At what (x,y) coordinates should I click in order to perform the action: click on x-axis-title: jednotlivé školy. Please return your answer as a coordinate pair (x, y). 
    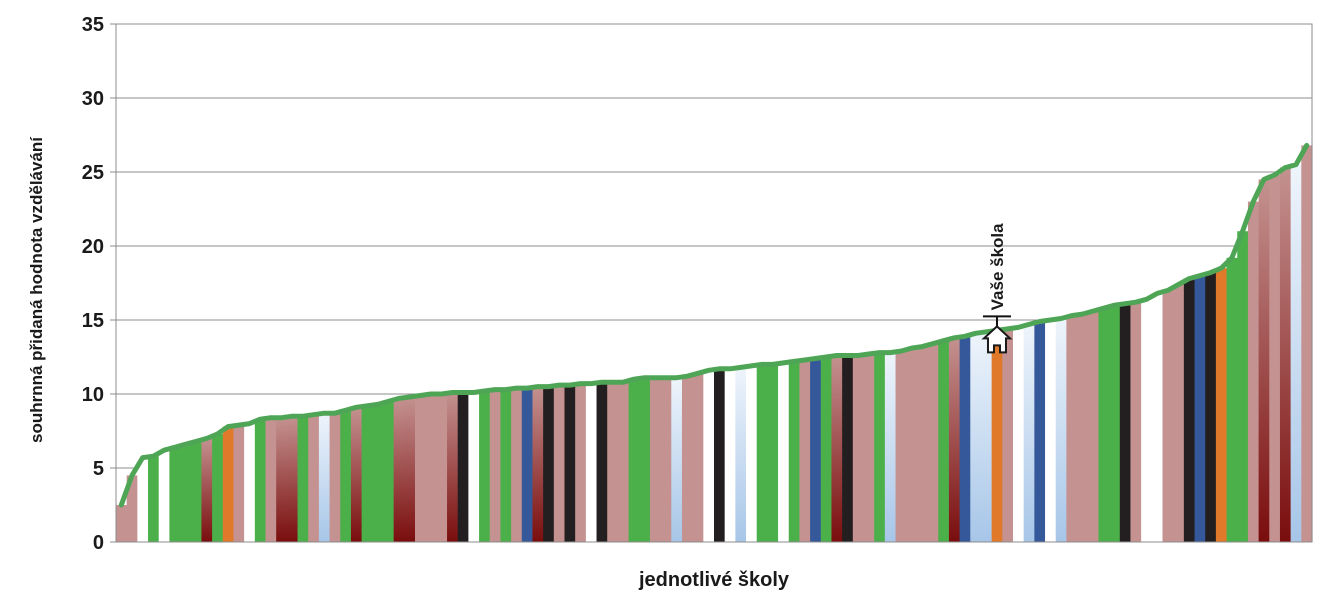
    Looking at the image, I should click on (714, 580).